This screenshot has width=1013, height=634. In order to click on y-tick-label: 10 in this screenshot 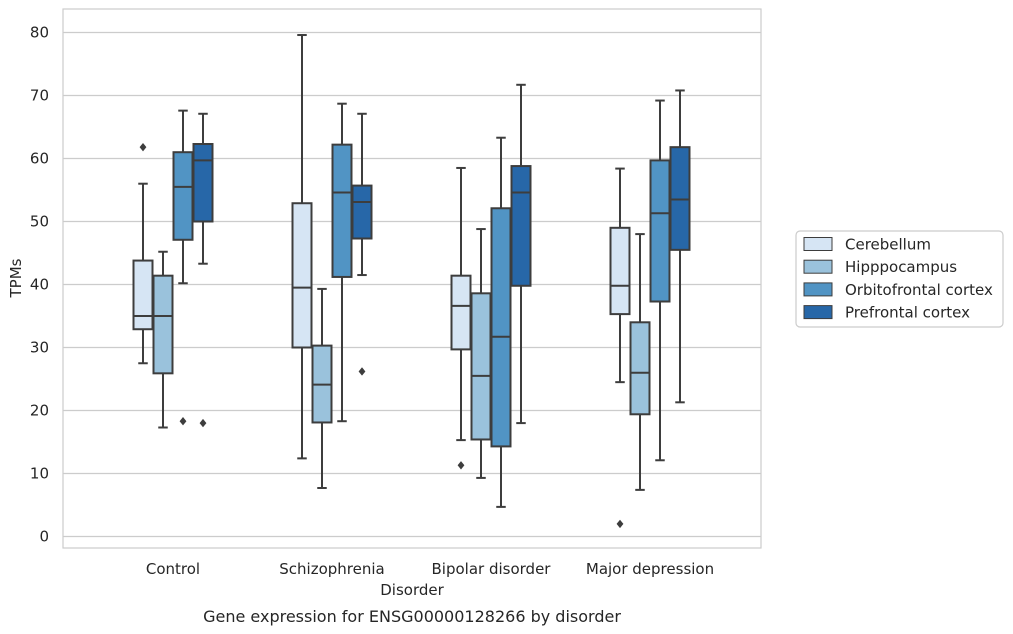, I will do `click(39, 474)`.